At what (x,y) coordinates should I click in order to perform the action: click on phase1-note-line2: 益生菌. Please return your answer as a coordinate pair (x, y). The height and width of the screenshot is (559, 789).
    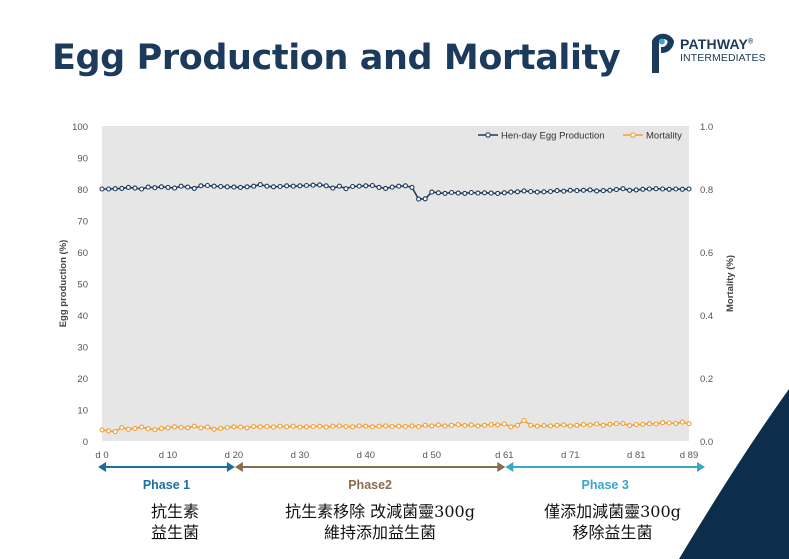
    Looking at the image, I should click on (174, 532).